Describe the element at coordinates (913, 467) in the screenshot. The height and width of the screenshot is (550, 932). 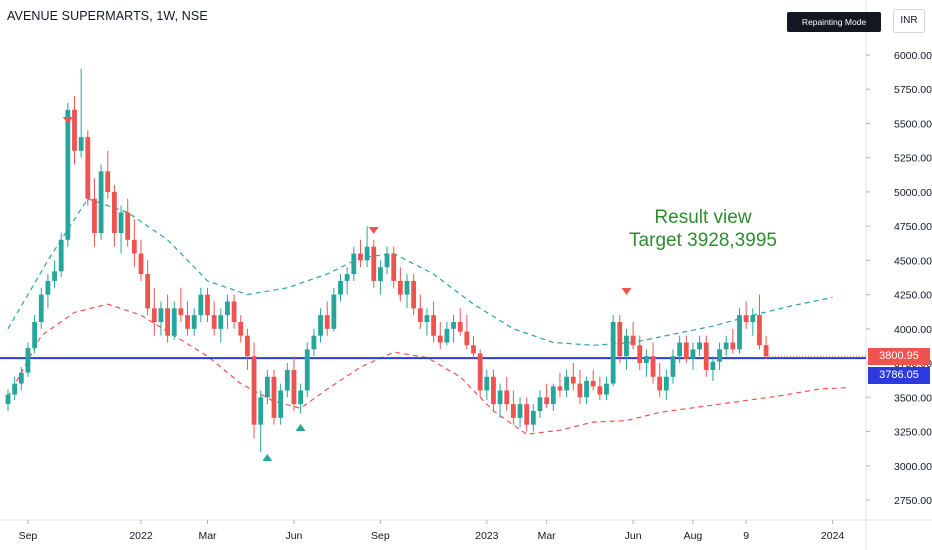
I see `y-tick-label: 3000.00` at that location.